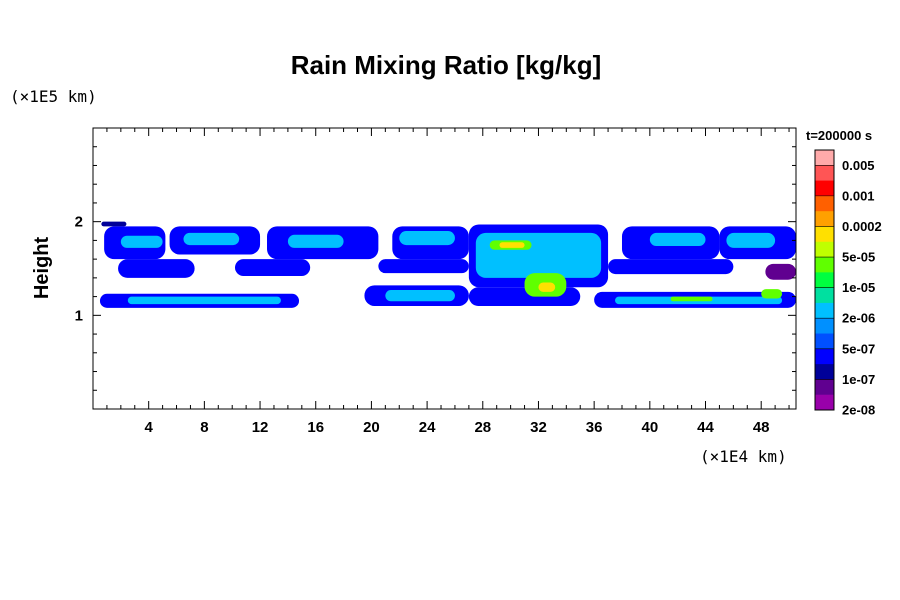 The width and height of the screenshot is (900, 600). Describe the element at coordinates (858, 195) in the screenshot. I see `colorbar-label: 0.001` at that location.